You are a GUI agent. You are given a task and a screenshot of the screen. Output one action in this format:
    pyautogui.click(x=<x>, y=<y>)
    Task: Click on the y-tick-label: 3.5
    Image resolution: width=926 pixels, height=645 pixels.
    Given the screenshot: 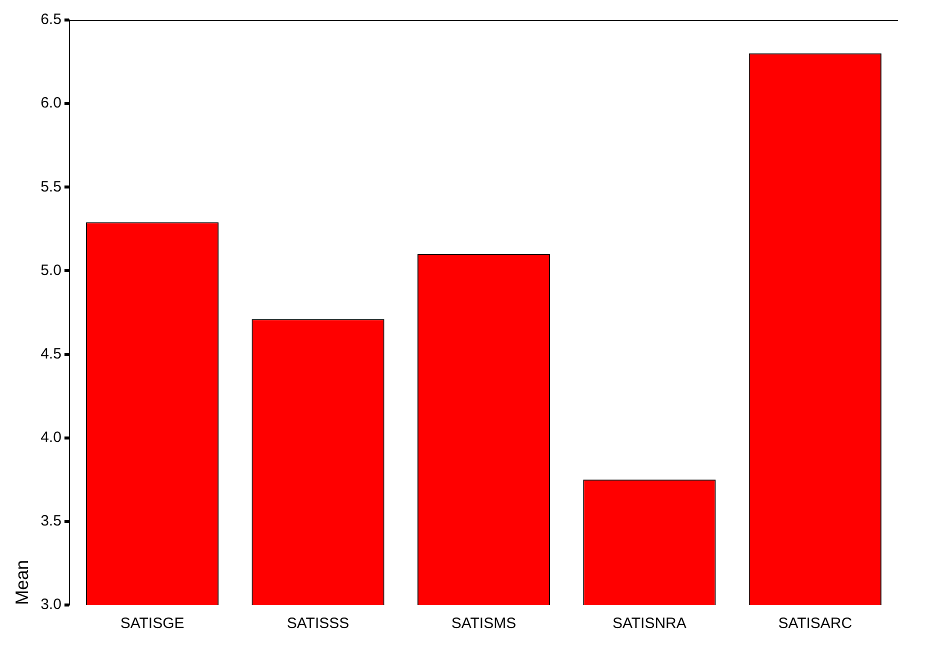 What is the action you would take?
    pyautogui.click(x=51, y=521)
    